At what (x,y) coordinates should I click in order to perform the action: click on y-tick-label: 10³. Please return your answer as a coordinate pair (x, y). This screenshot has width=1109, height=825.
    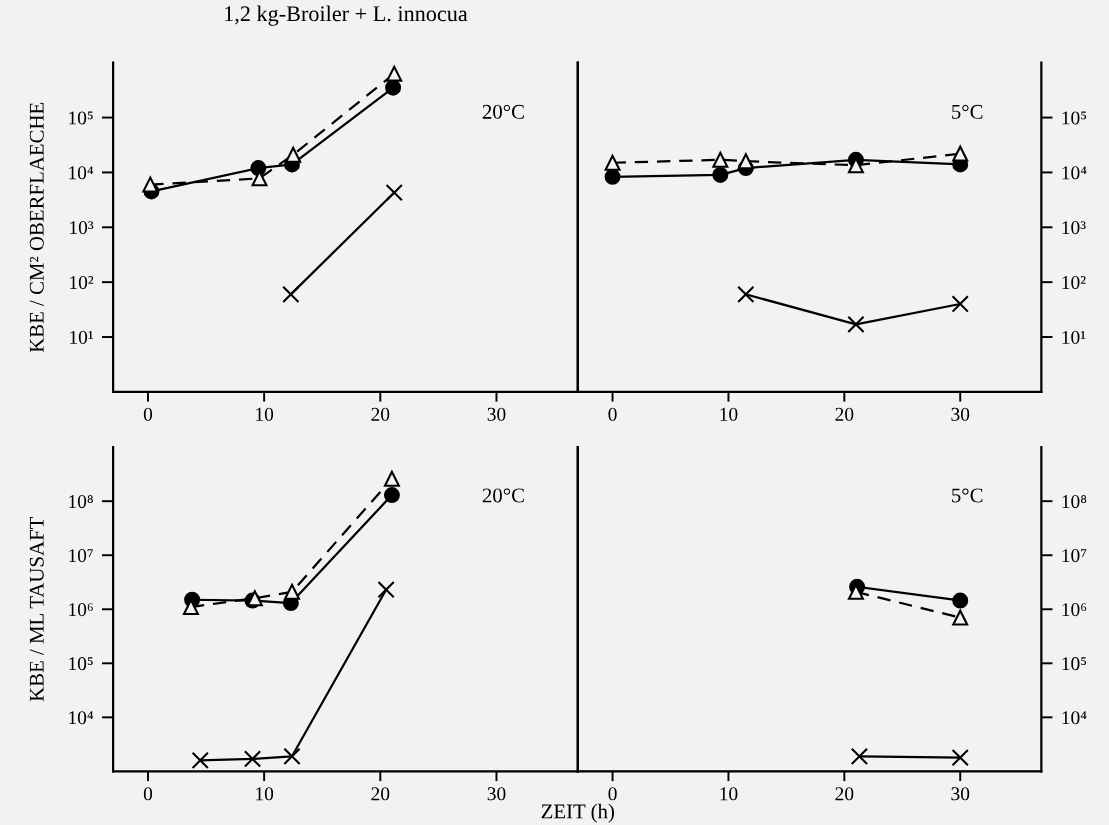
    Looking at the image, I should click on (82, 228).